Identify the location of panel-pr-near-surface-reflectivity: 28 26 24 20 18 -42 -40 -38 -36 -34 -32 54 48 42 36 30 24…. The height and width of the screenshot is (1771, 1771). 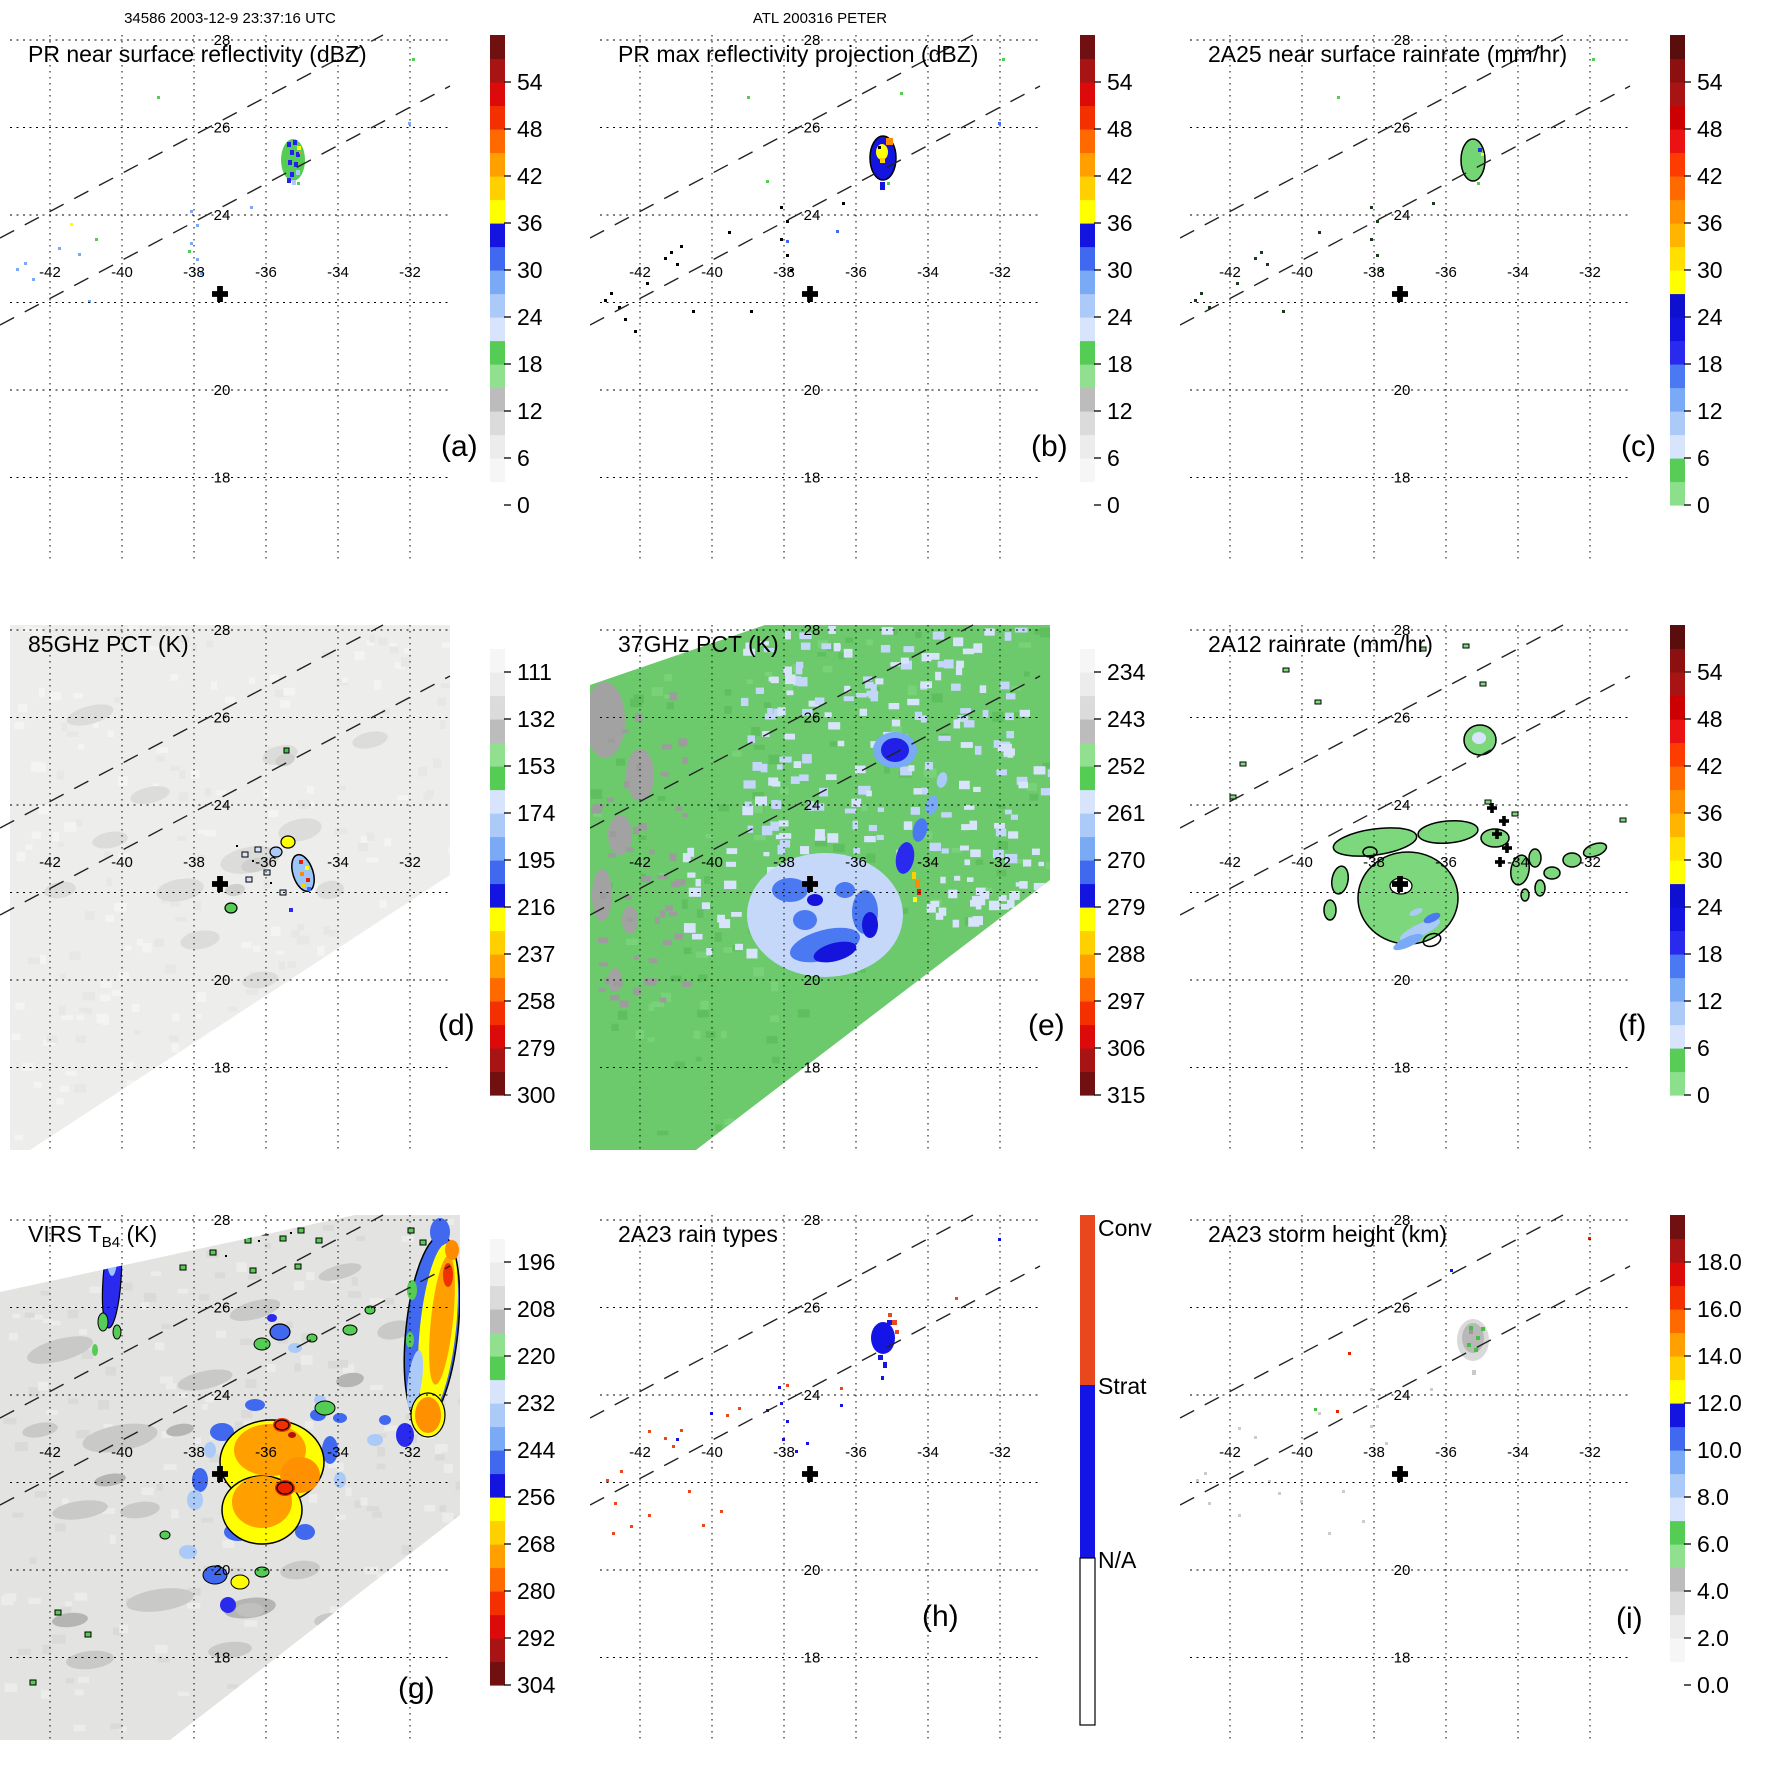
(295, 295).